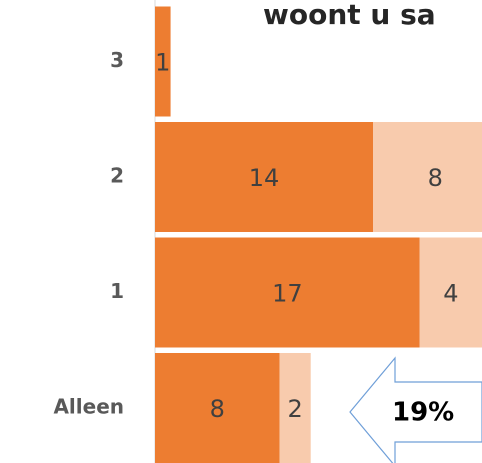 This screenshot has width=482, height=463. Describe the element at coordinates (88, 407) in the screenshot. I see `y-tick-label: Alleen` at that location.